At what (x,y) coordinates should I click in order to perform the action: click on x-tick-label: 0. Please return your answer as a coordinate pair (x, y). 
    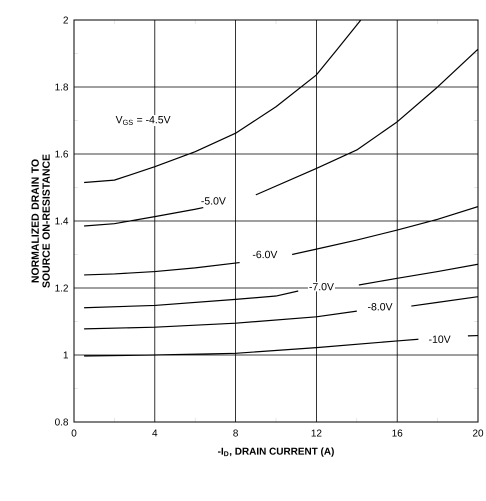
    Looking at the image, I should click on (74, 433).